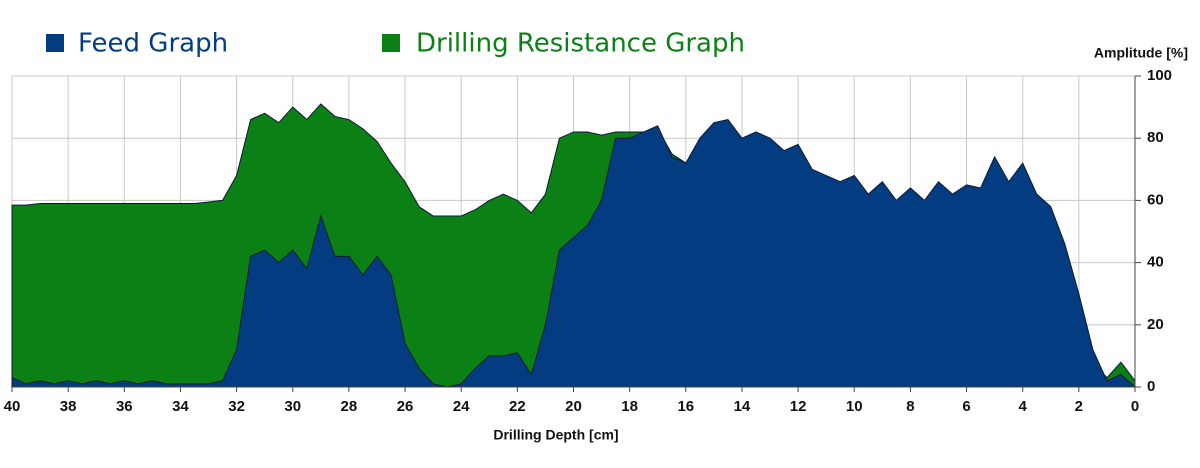  Describe the element at coordinates (966, 406) in the screenshot. I see `x-tick-label: 6` at that location.